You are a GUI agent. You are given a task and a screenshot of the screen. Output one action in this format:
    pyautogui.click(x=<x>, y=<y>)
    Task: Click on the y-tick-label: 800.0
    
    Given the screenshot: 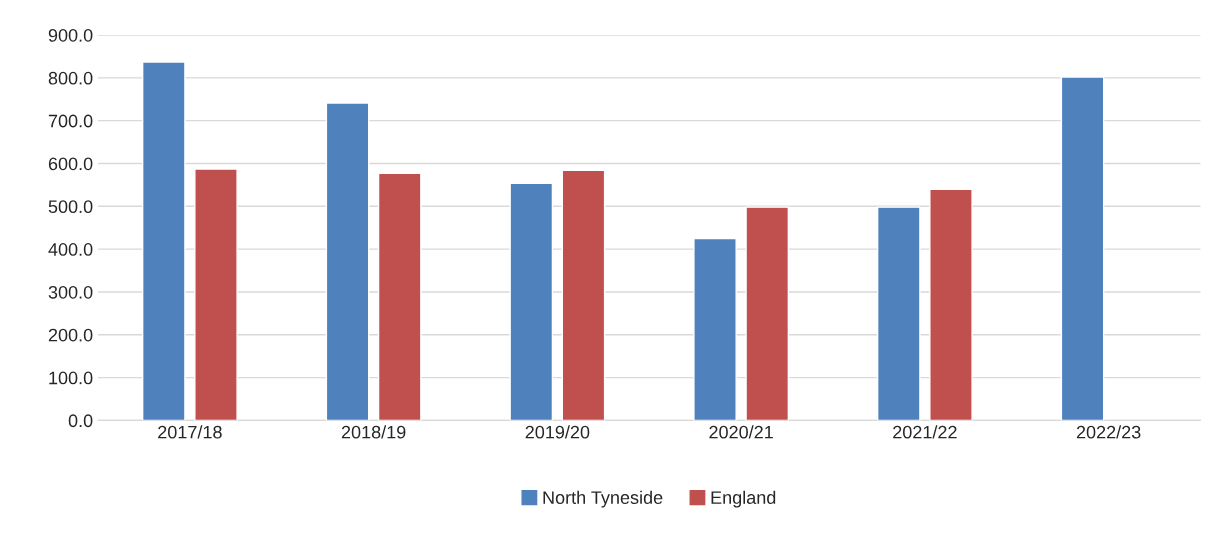 What is the action you would take?
    pyautogui.click(x=70, y=78)
    